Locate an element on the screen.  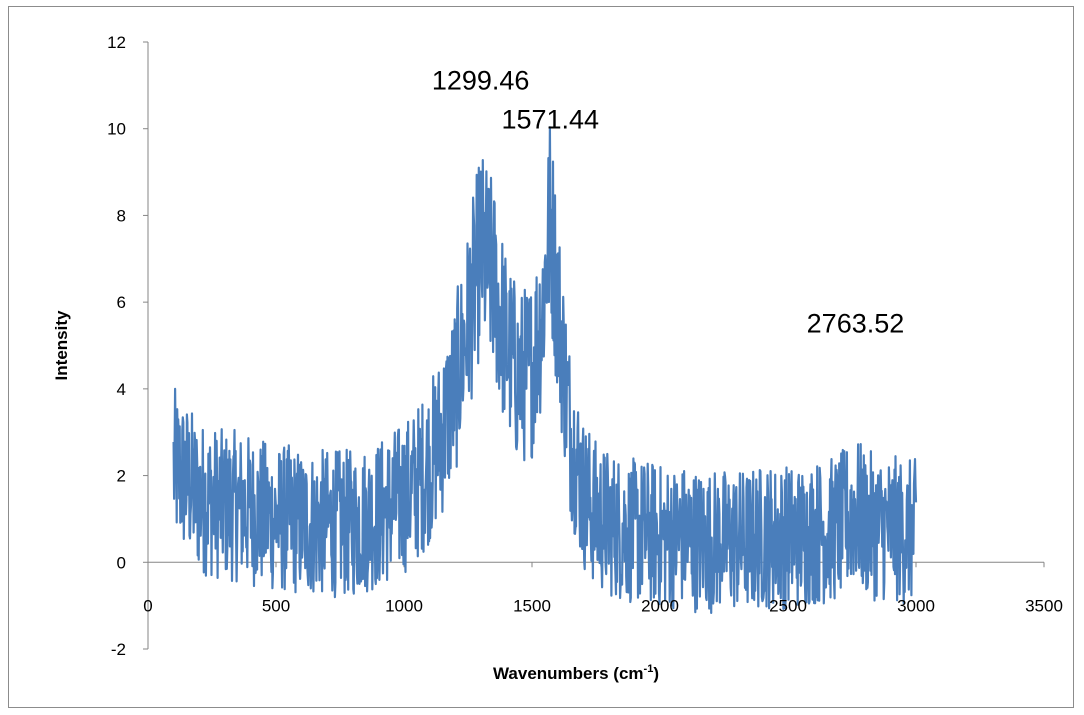
x-tick-label: 1000 is located at coordinates (404, 605).